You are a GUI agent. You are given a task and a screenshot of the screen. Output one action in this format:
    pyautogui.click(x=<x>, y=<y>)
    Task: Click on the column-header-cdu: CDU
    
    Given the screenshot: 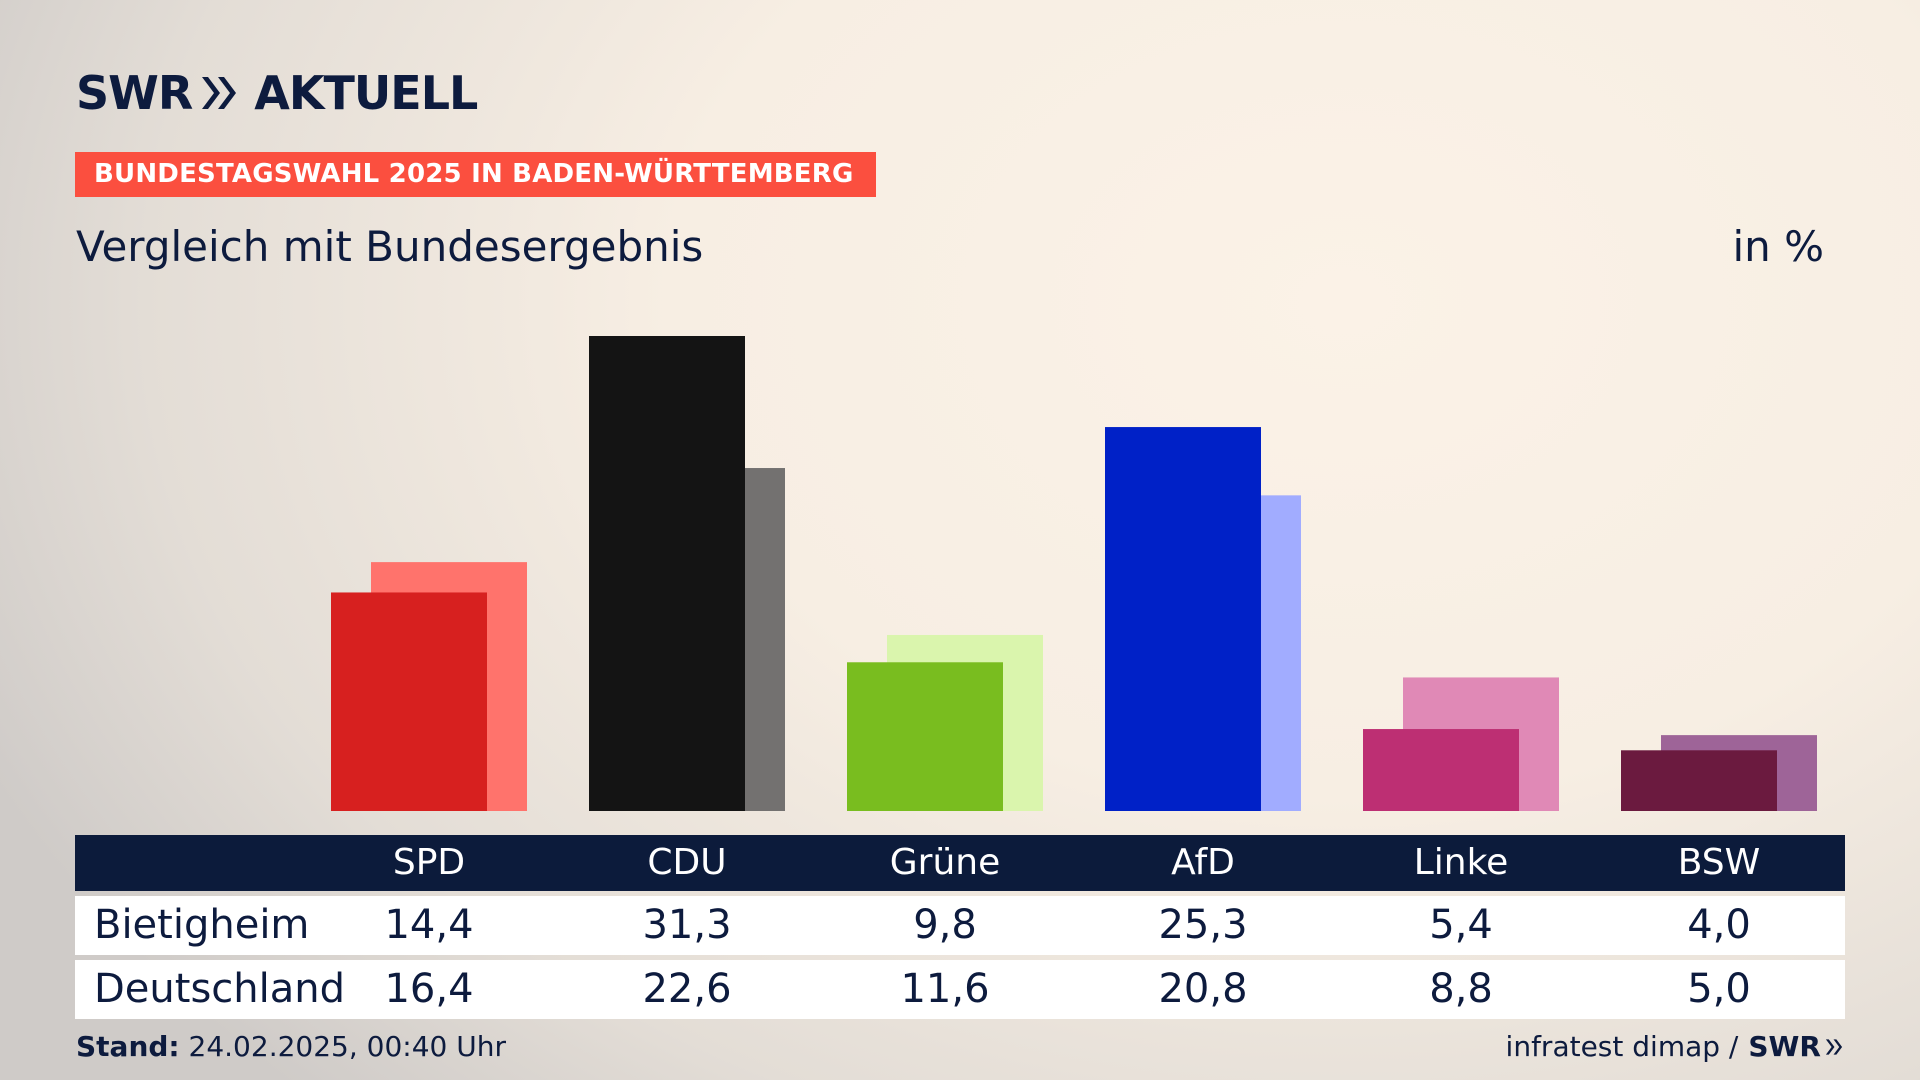 What is the action you would take?
    pyautogui.click(x=687, y=862)
    